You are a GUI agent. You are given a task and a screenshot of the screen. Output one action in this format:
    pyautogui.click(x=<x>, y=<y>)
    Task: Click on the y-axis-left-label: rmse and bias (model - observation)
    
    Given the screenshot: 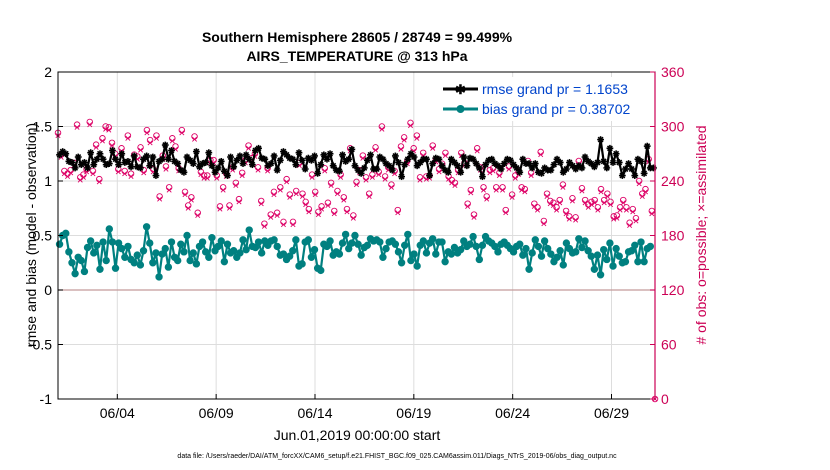 What is the action you would take?
    pyautogui.click(x=31, y=235)
    